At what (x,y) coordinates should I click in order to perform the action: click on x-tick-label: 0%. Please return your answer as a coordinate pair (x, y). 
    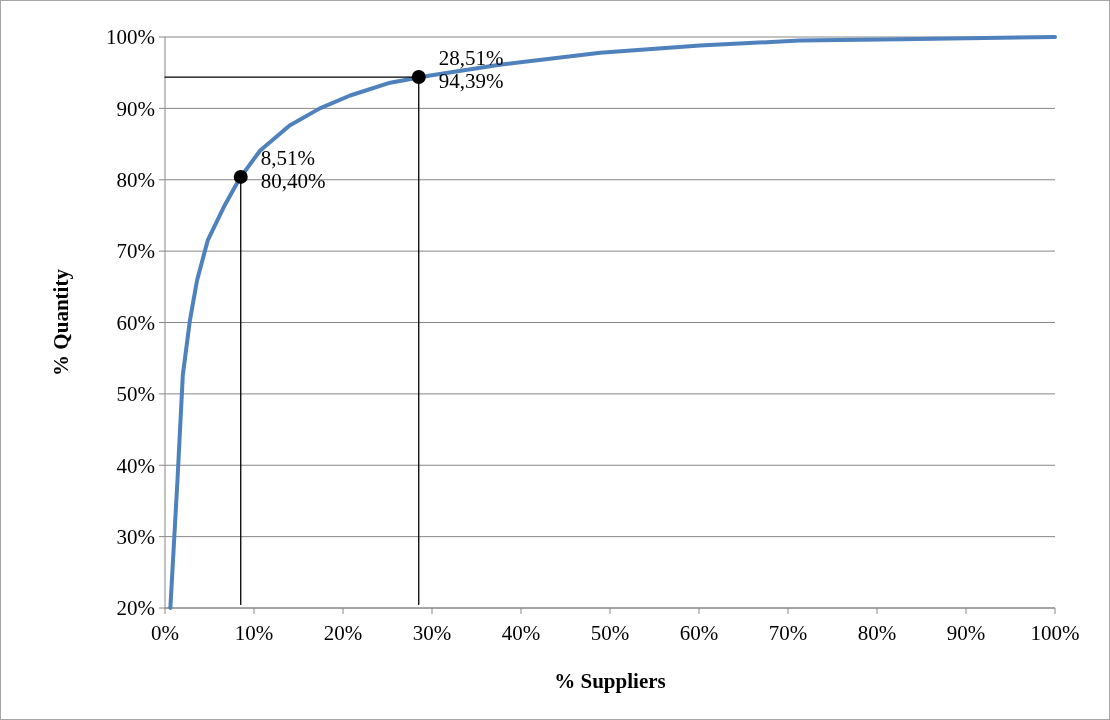
    Looking at the image, I should click on (165, 633).